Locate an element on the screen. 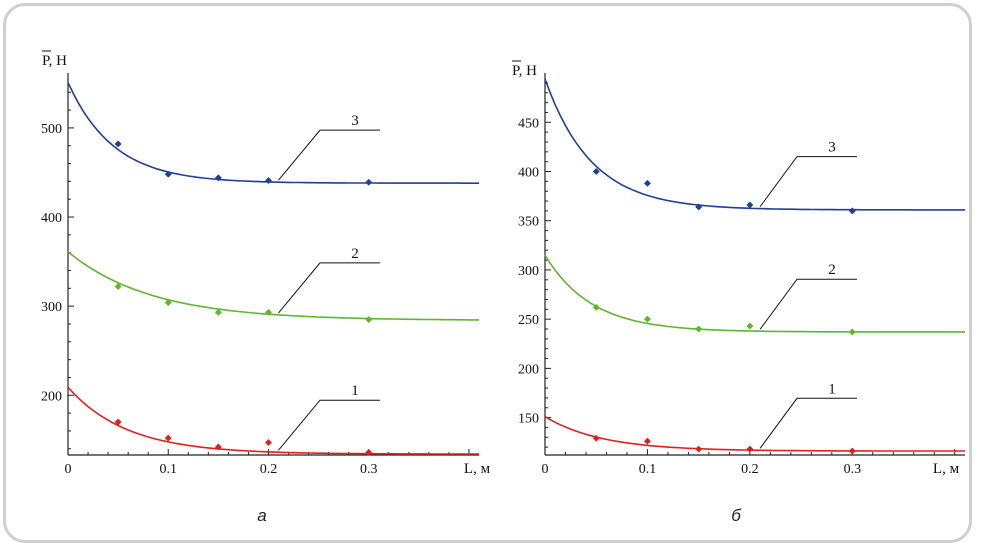 The width and height of the screenshot is (981, 543). panel-caption: б is located at coordinates (736, 515).